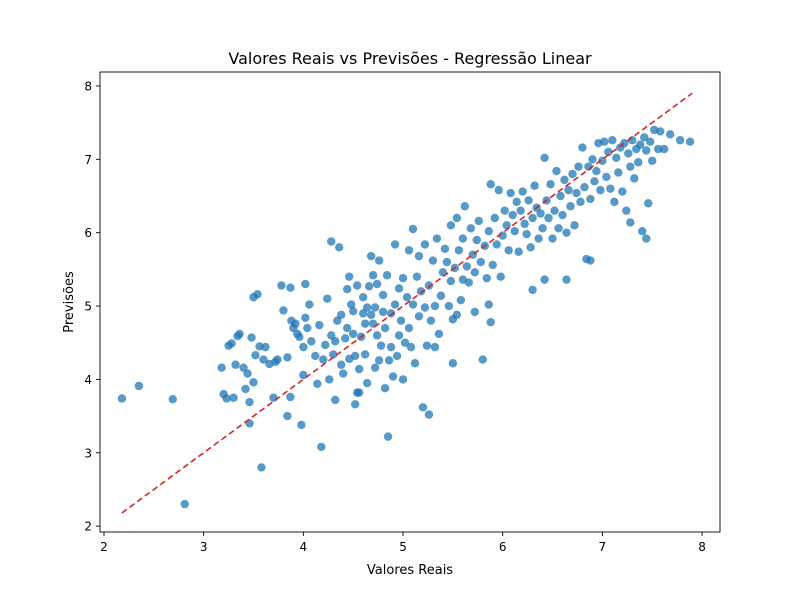  Describe the element at coordinates (204, 547) in the screenshot. I see `x-tick-label: 3` at that location.